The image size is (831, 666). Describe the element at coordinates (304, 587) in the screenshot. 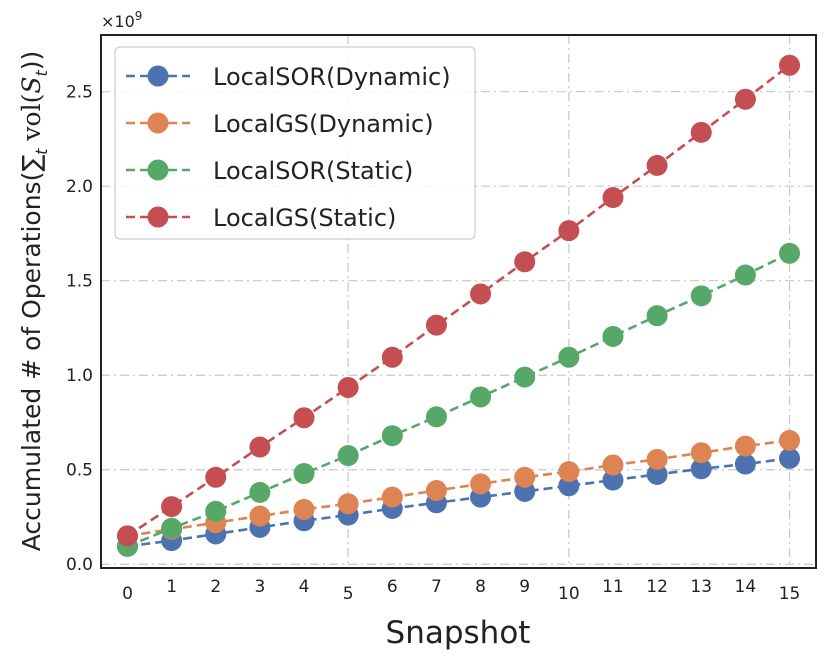

I see `x-tick-label: 4` at that location.